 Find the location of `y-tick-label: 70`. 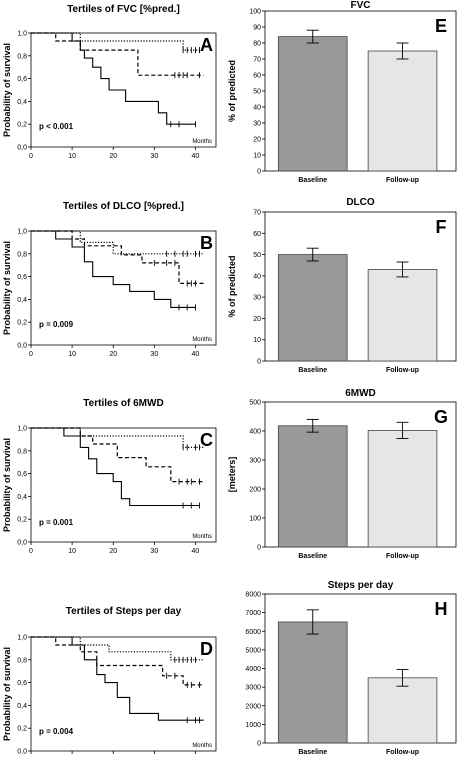

y-tick-label: 70 is located at coordinates (257, 213).